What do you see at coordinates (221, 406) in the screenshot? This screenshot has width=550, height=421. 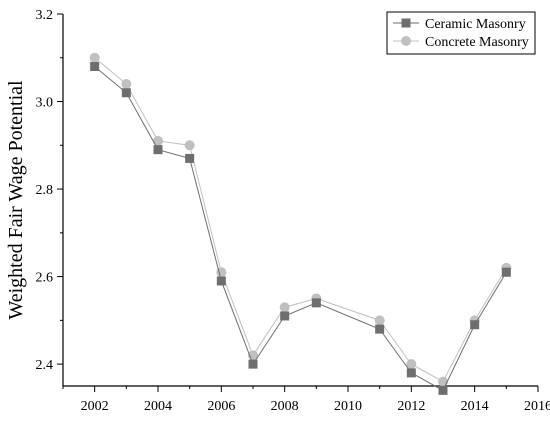 I see `x-tick-label: 2006` at bounding box center [221, 406].